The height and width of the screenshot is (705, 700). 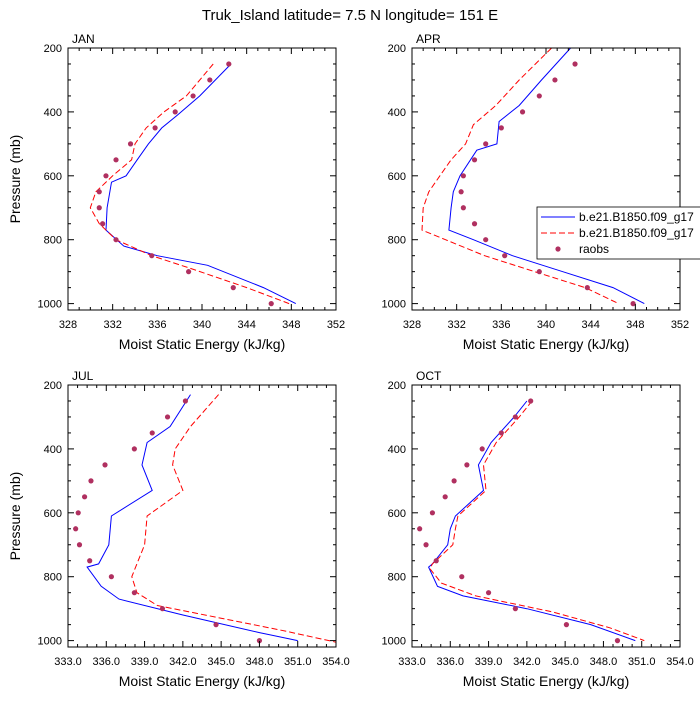 What do you see at coordinates (680, 325) in the screenshot?
I see `x-tick-label: 352` at bounding box center [680, 325].